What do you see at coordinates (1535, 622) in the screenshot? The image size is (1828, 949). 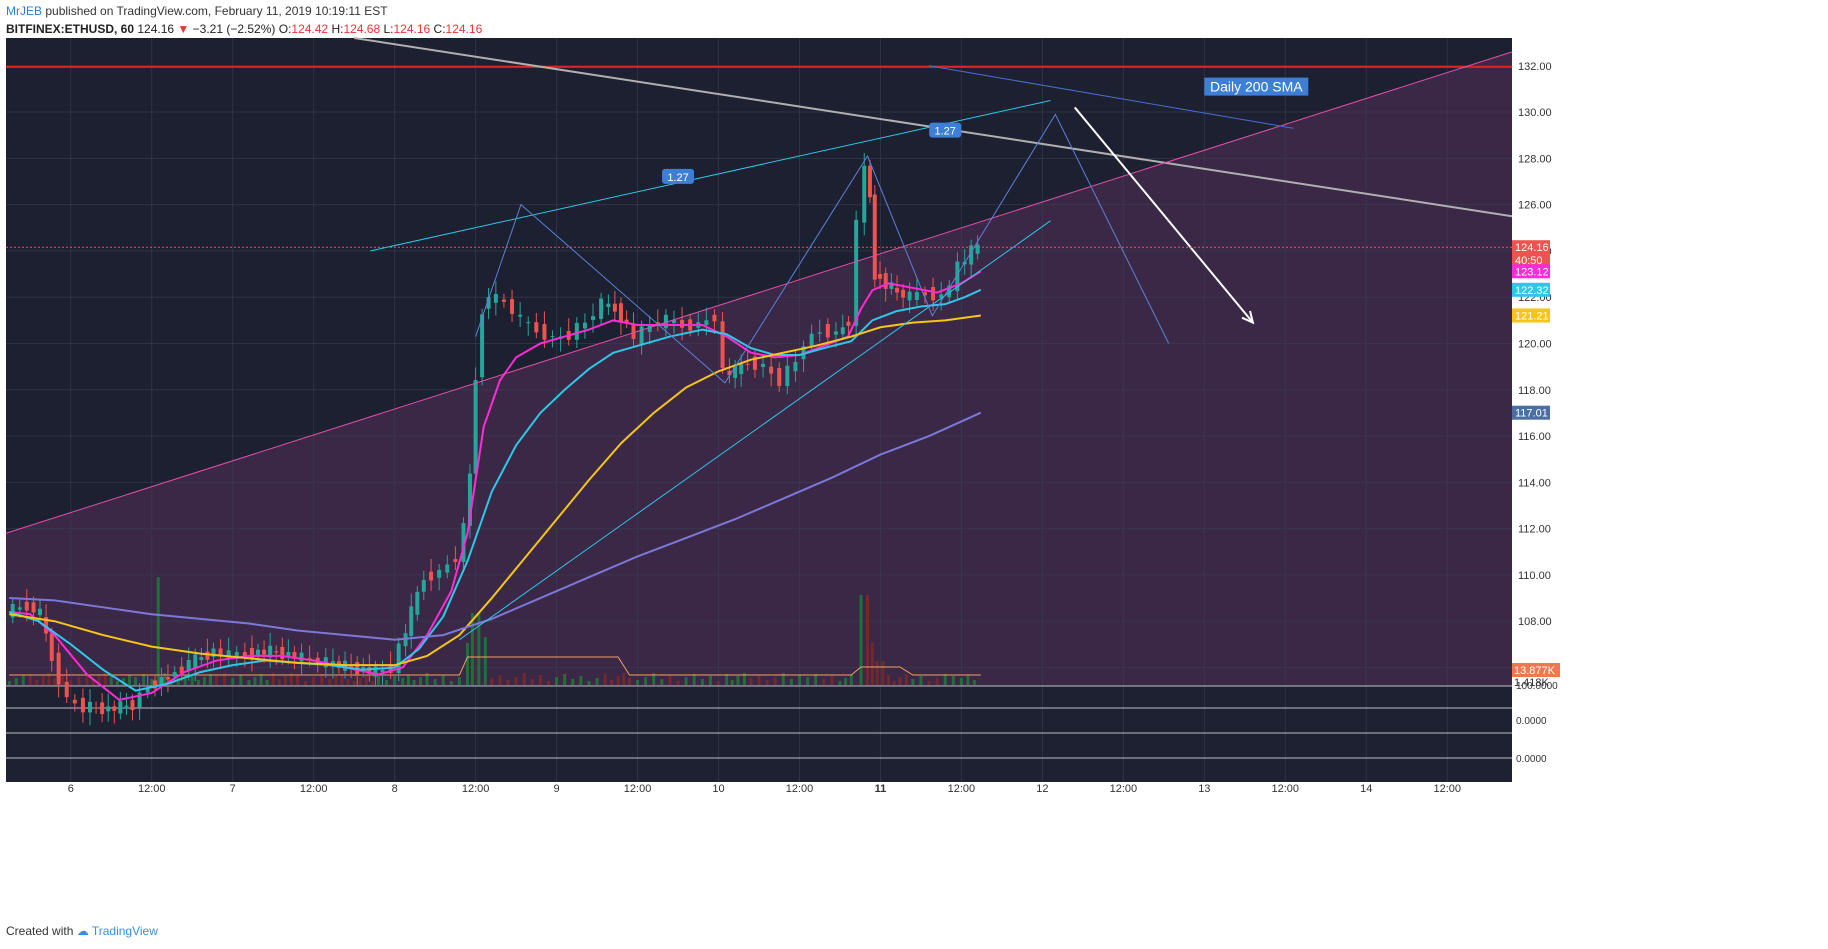 I see `y-tick-label: 108.00` at bounding box center [1535, 622].